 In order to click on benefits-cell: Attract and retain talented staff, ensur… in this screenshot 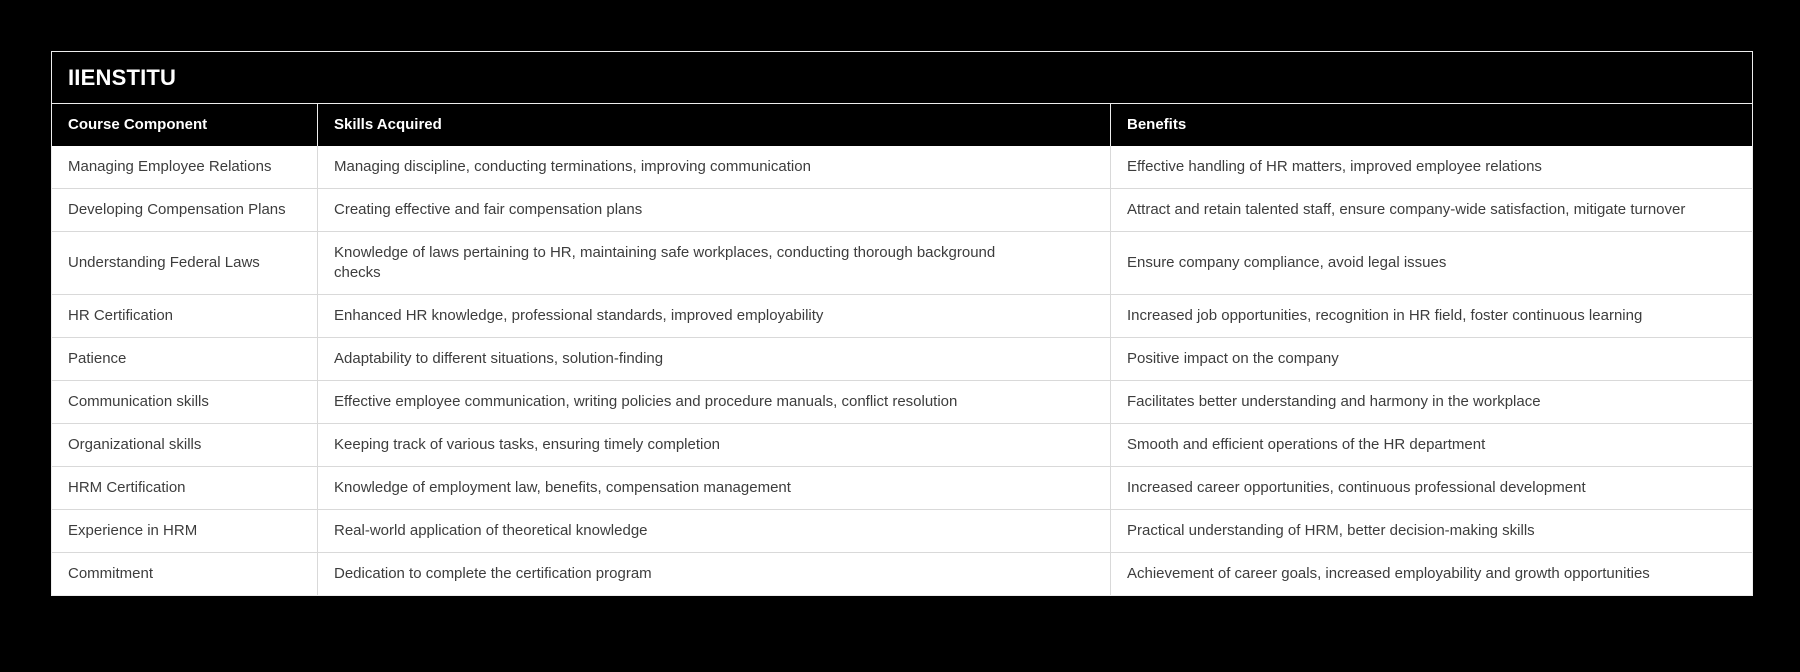, I will do `click(1431, 209)`.